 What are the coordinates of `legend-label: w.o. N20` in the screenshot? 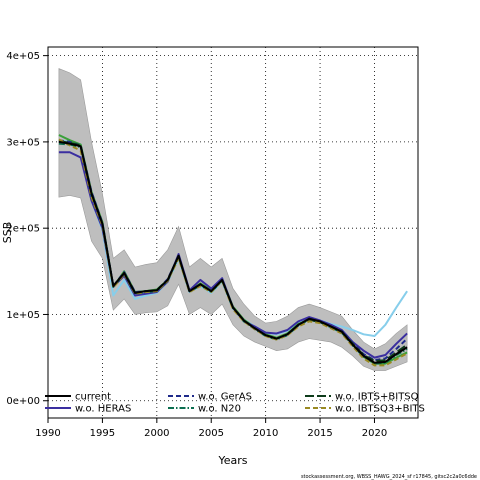 It's located at (219, 409).